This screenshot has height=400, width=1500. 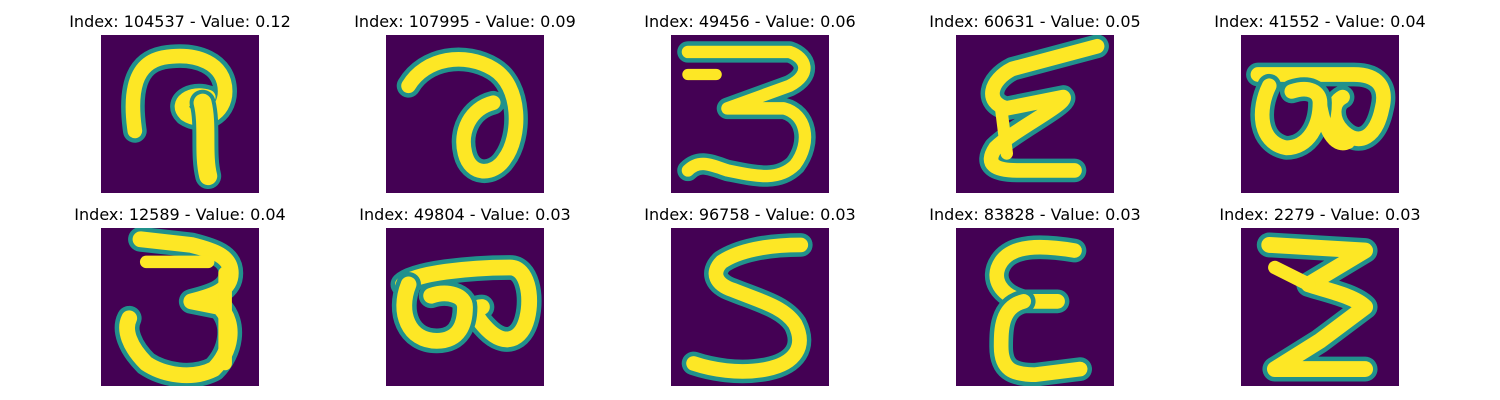 What do you see at coordinates (465, 21) in the screenshot?
I see `panel-title: Index: 107995 - Value: 0.09` at bounding box center [465, 21].